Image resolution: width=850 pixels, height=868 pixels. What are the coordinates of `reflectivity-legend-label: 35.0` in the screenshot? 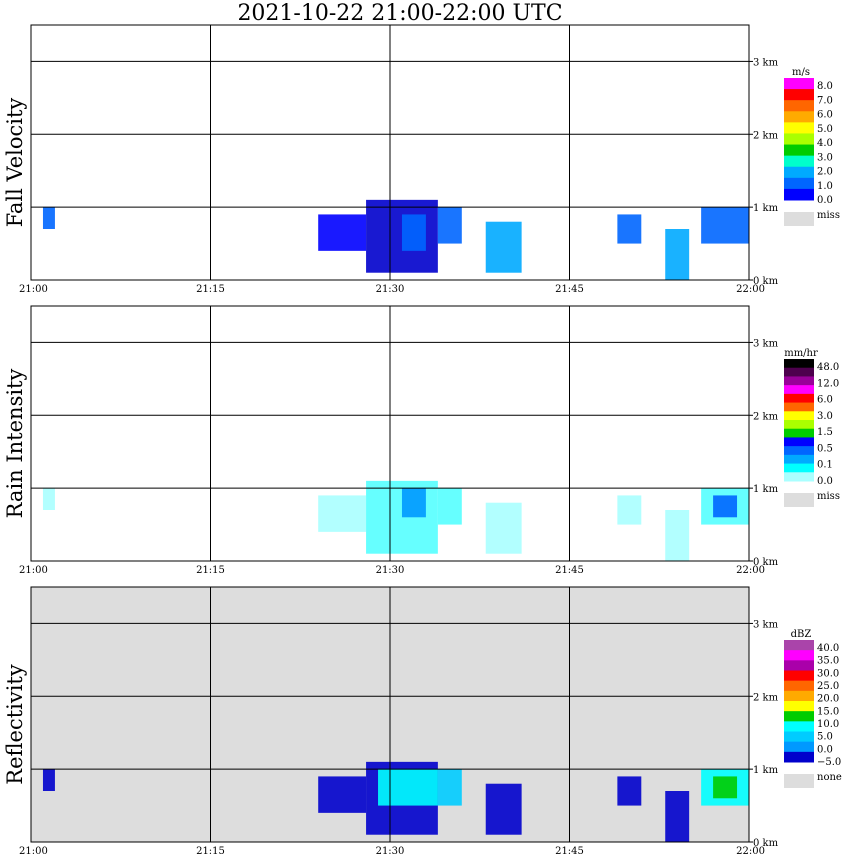 It's located at (828, 661).